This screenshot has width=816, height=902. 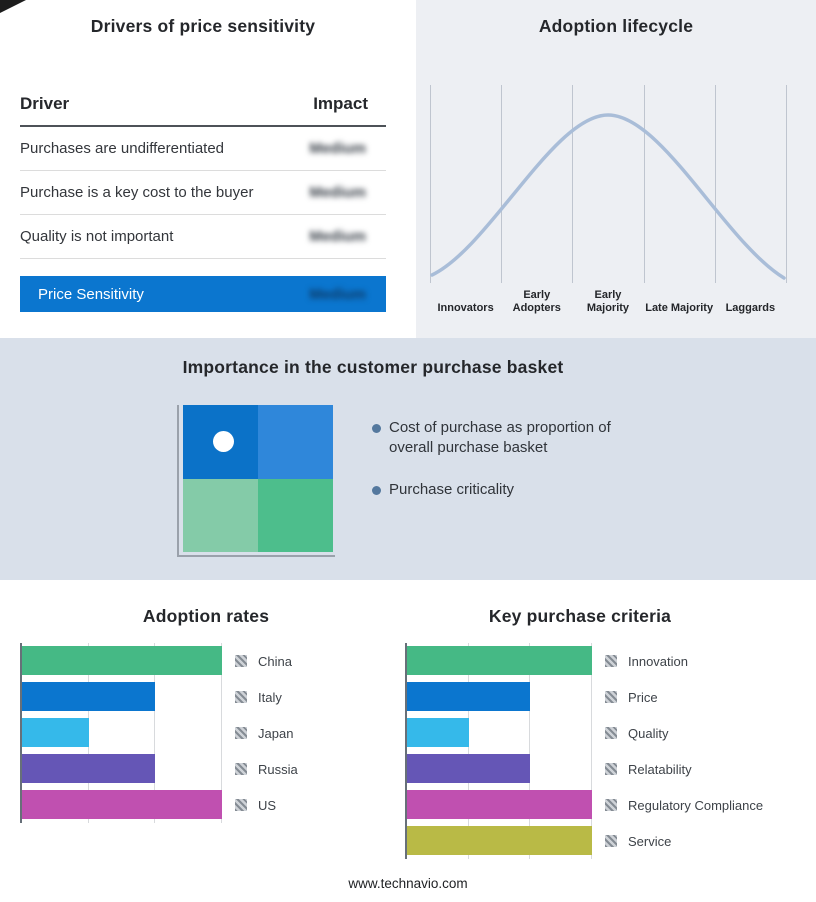 I want to click on driver-cell: Purchase is a key cost to the buyer, so click(x=137, y=192).